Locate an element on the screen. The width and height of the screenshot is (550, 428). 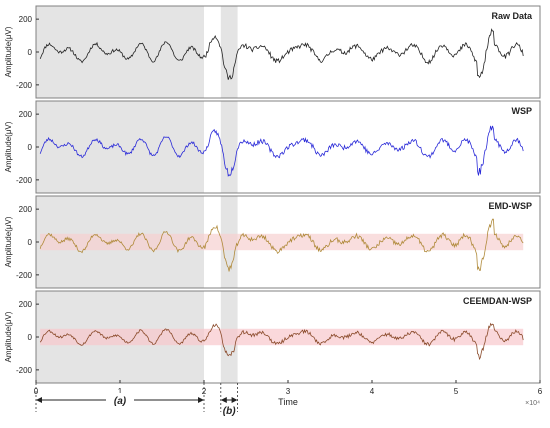
x-axis-label: Time is located at coordinates (288, 402).